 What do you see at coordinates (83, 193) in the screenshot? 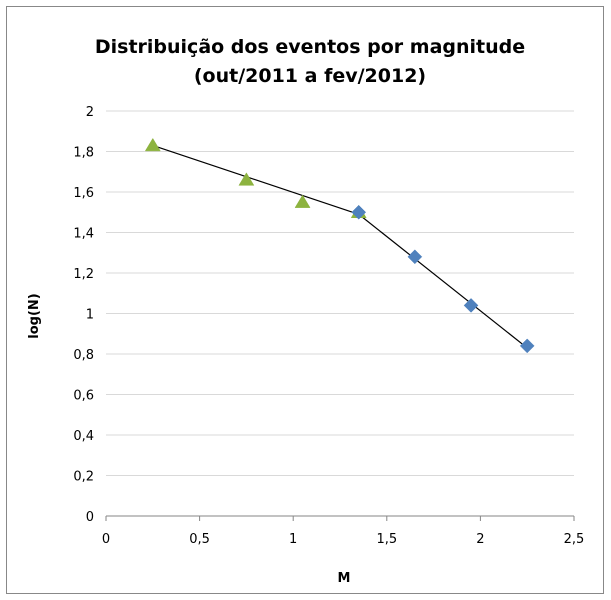
I see `y-tick-label: 1,6` at bounding box center [83, 193].